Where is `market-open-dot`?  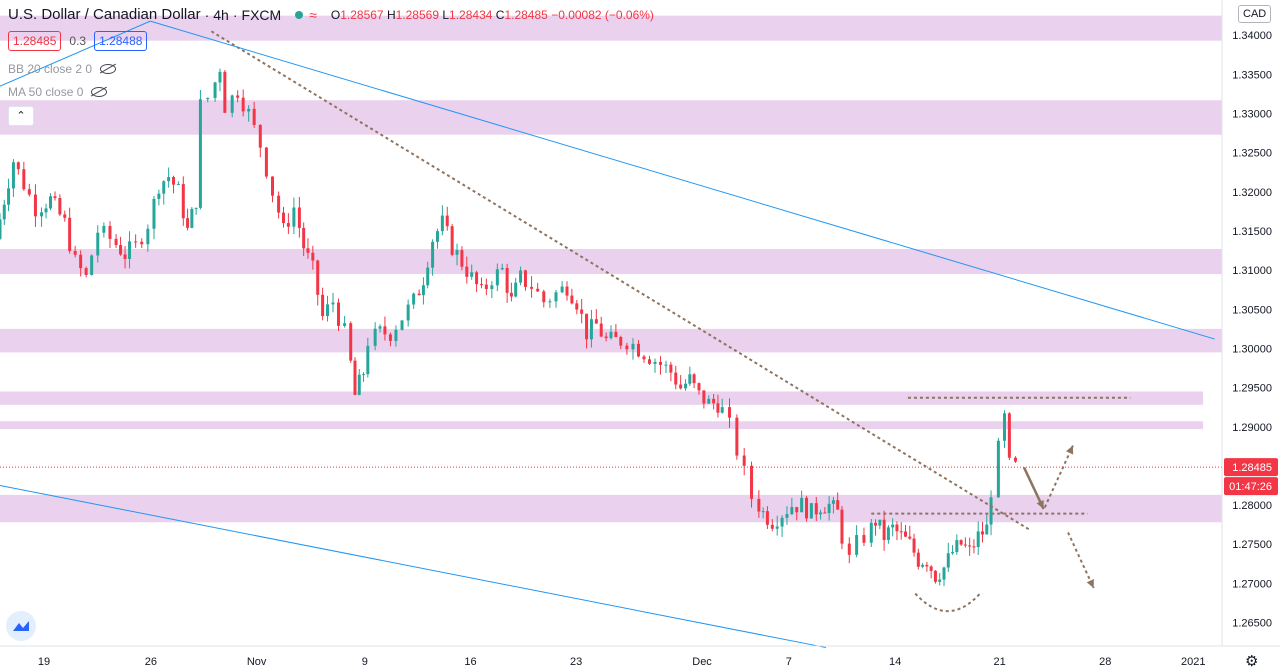
market-open-dot is located at coordinates (299, 14).